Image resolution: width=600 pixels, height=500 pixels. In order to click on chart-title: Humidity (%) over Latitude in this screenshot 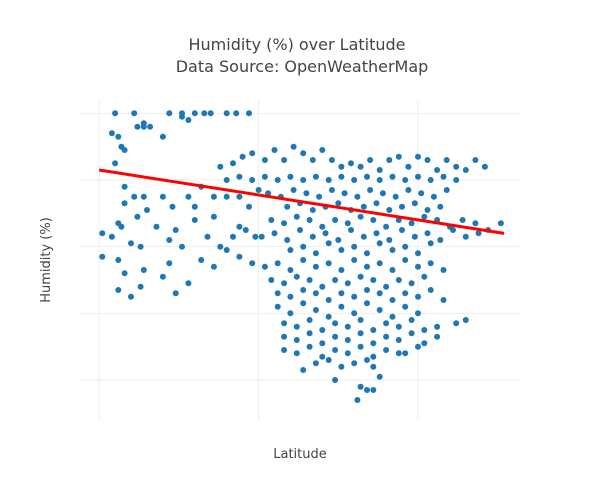, I will do `click(296, 44)`.